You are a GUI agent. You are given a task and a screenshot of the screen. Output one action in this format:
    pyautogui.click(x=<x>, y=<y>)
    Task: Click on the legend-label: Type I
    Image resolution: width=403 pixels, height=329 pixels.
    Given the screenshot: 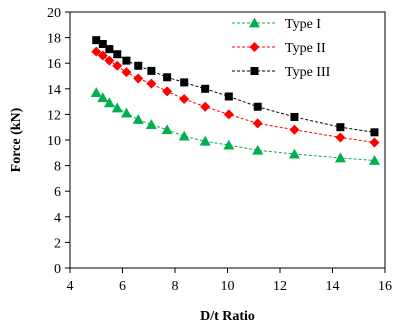 What is the action you would take?
    pyautogui.click(x=303, y=24)
    